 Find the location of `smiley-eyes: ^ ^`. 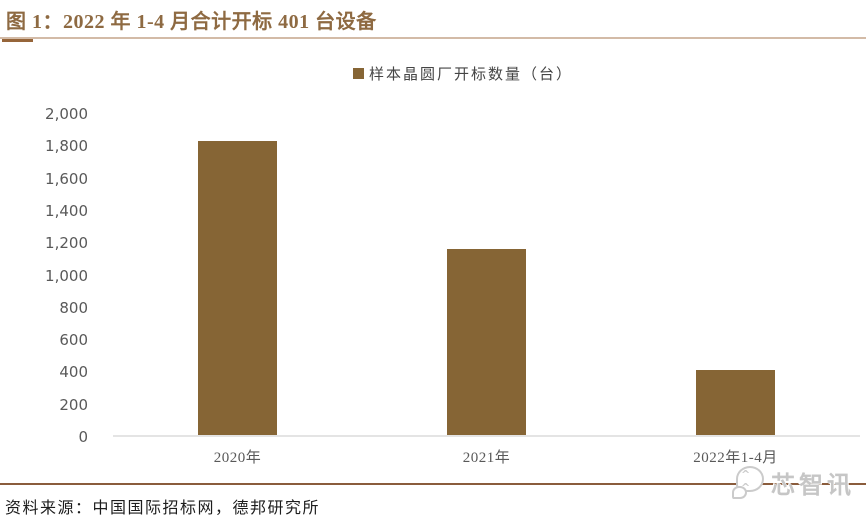

smiley-eyes: ^ ^ is located at coordinates (747, 481).